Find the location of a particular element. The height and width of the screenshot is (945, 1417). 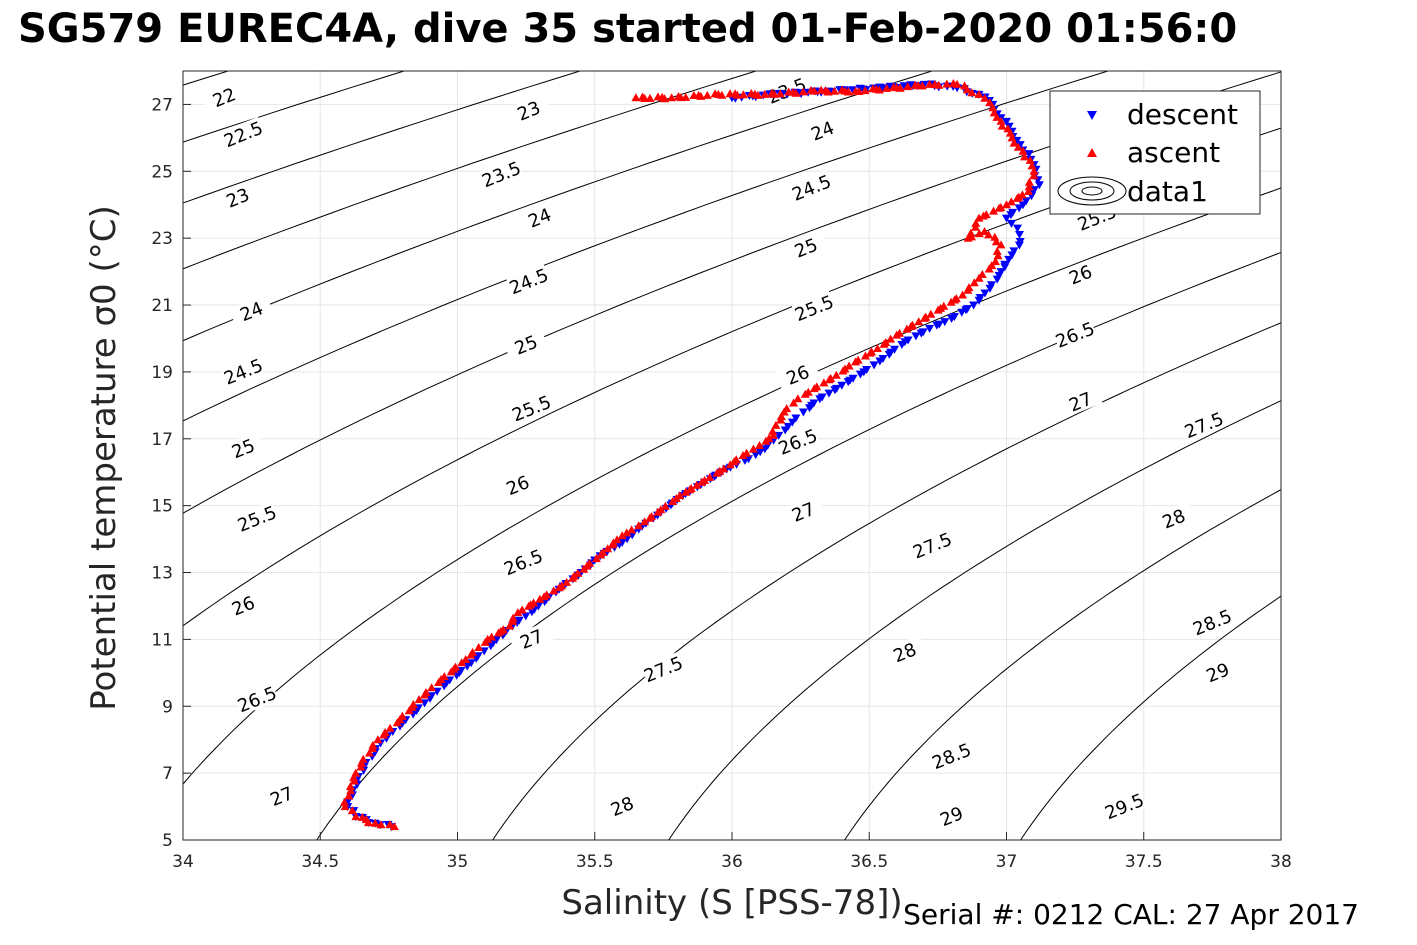

x-tick-label: 37.5 is located at coordinates (1144, 862).